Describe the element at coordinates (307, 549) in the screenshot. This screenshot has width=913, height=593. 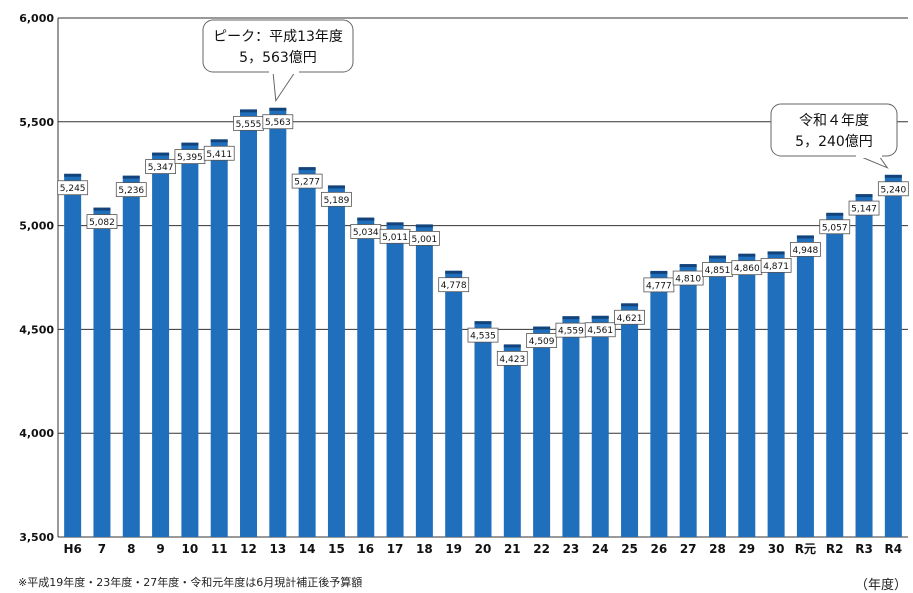
I see `x-tick-label: 14` at that location.